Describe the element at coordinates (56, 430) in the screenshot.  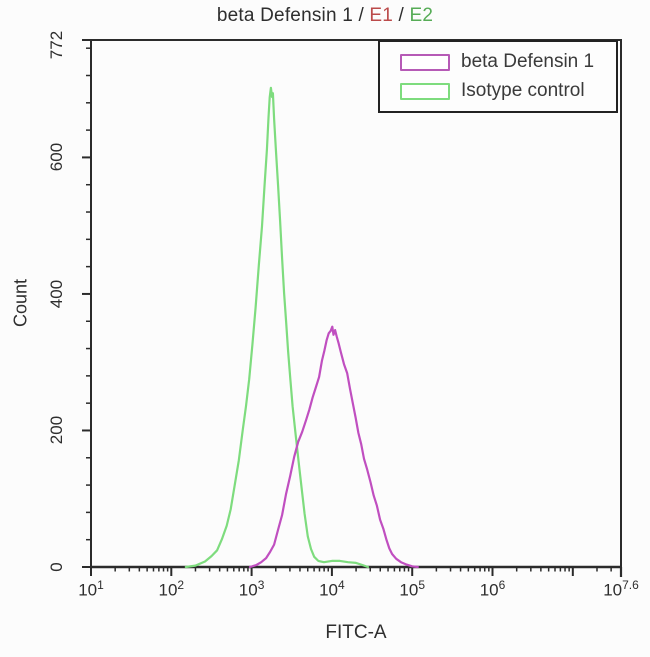
I see `y-tick-label: 200` at that location.